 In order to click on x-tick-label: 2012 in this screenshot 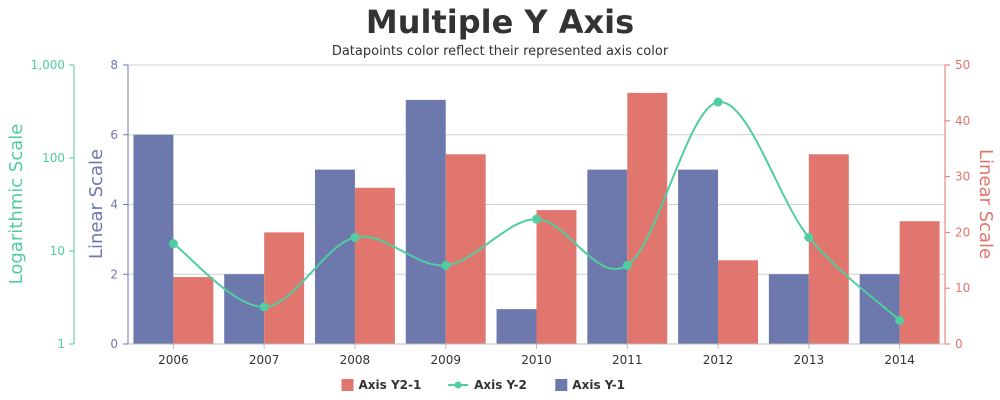, I will do `click(718, 360)`.